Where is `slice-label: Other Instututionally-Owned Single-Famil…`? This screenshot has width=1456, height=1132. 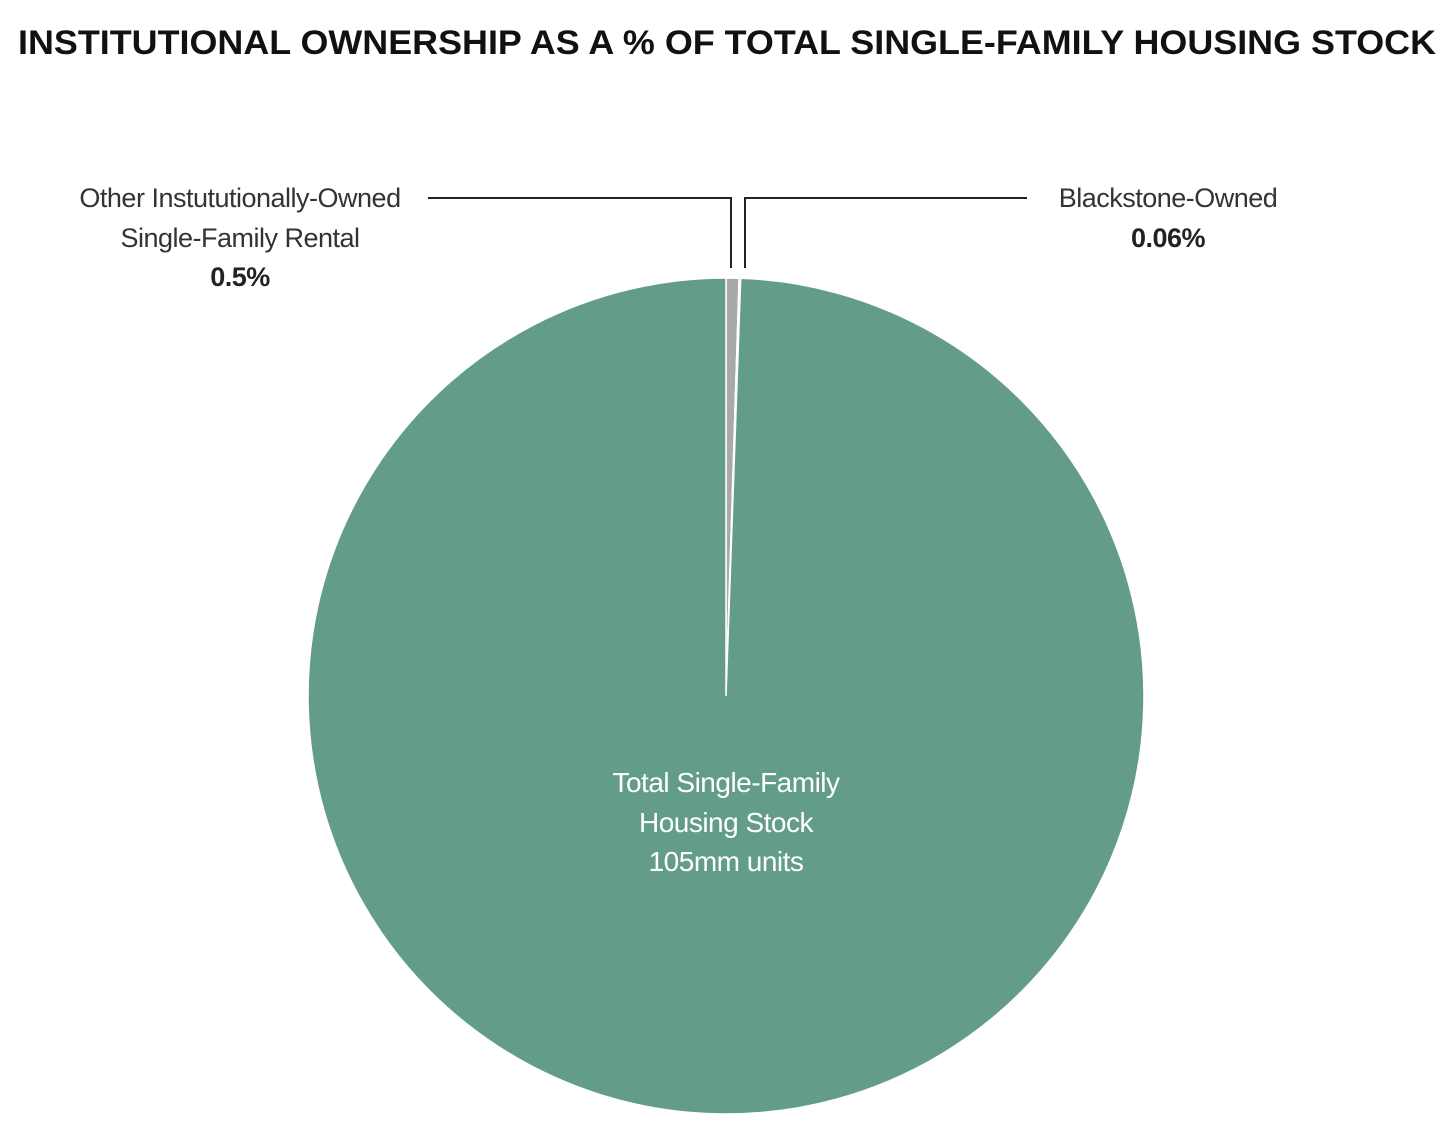
slice-label: Other Instututionally-Owned Single-Famil… is located at coordinates (240, 218).